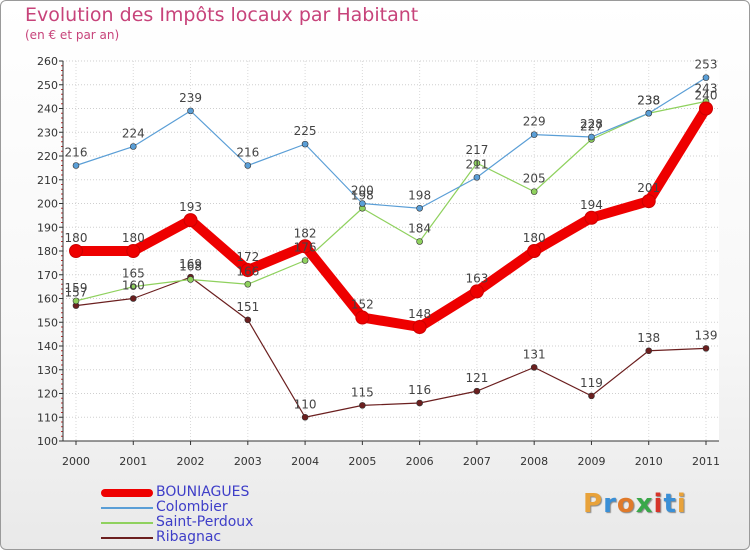 This screenshot has height=550, width=750. What do you see at coordinates (127, 523) in the screenshot?
I see `legend-swatch-saint-perdoux` at bounding box center [127, 523].